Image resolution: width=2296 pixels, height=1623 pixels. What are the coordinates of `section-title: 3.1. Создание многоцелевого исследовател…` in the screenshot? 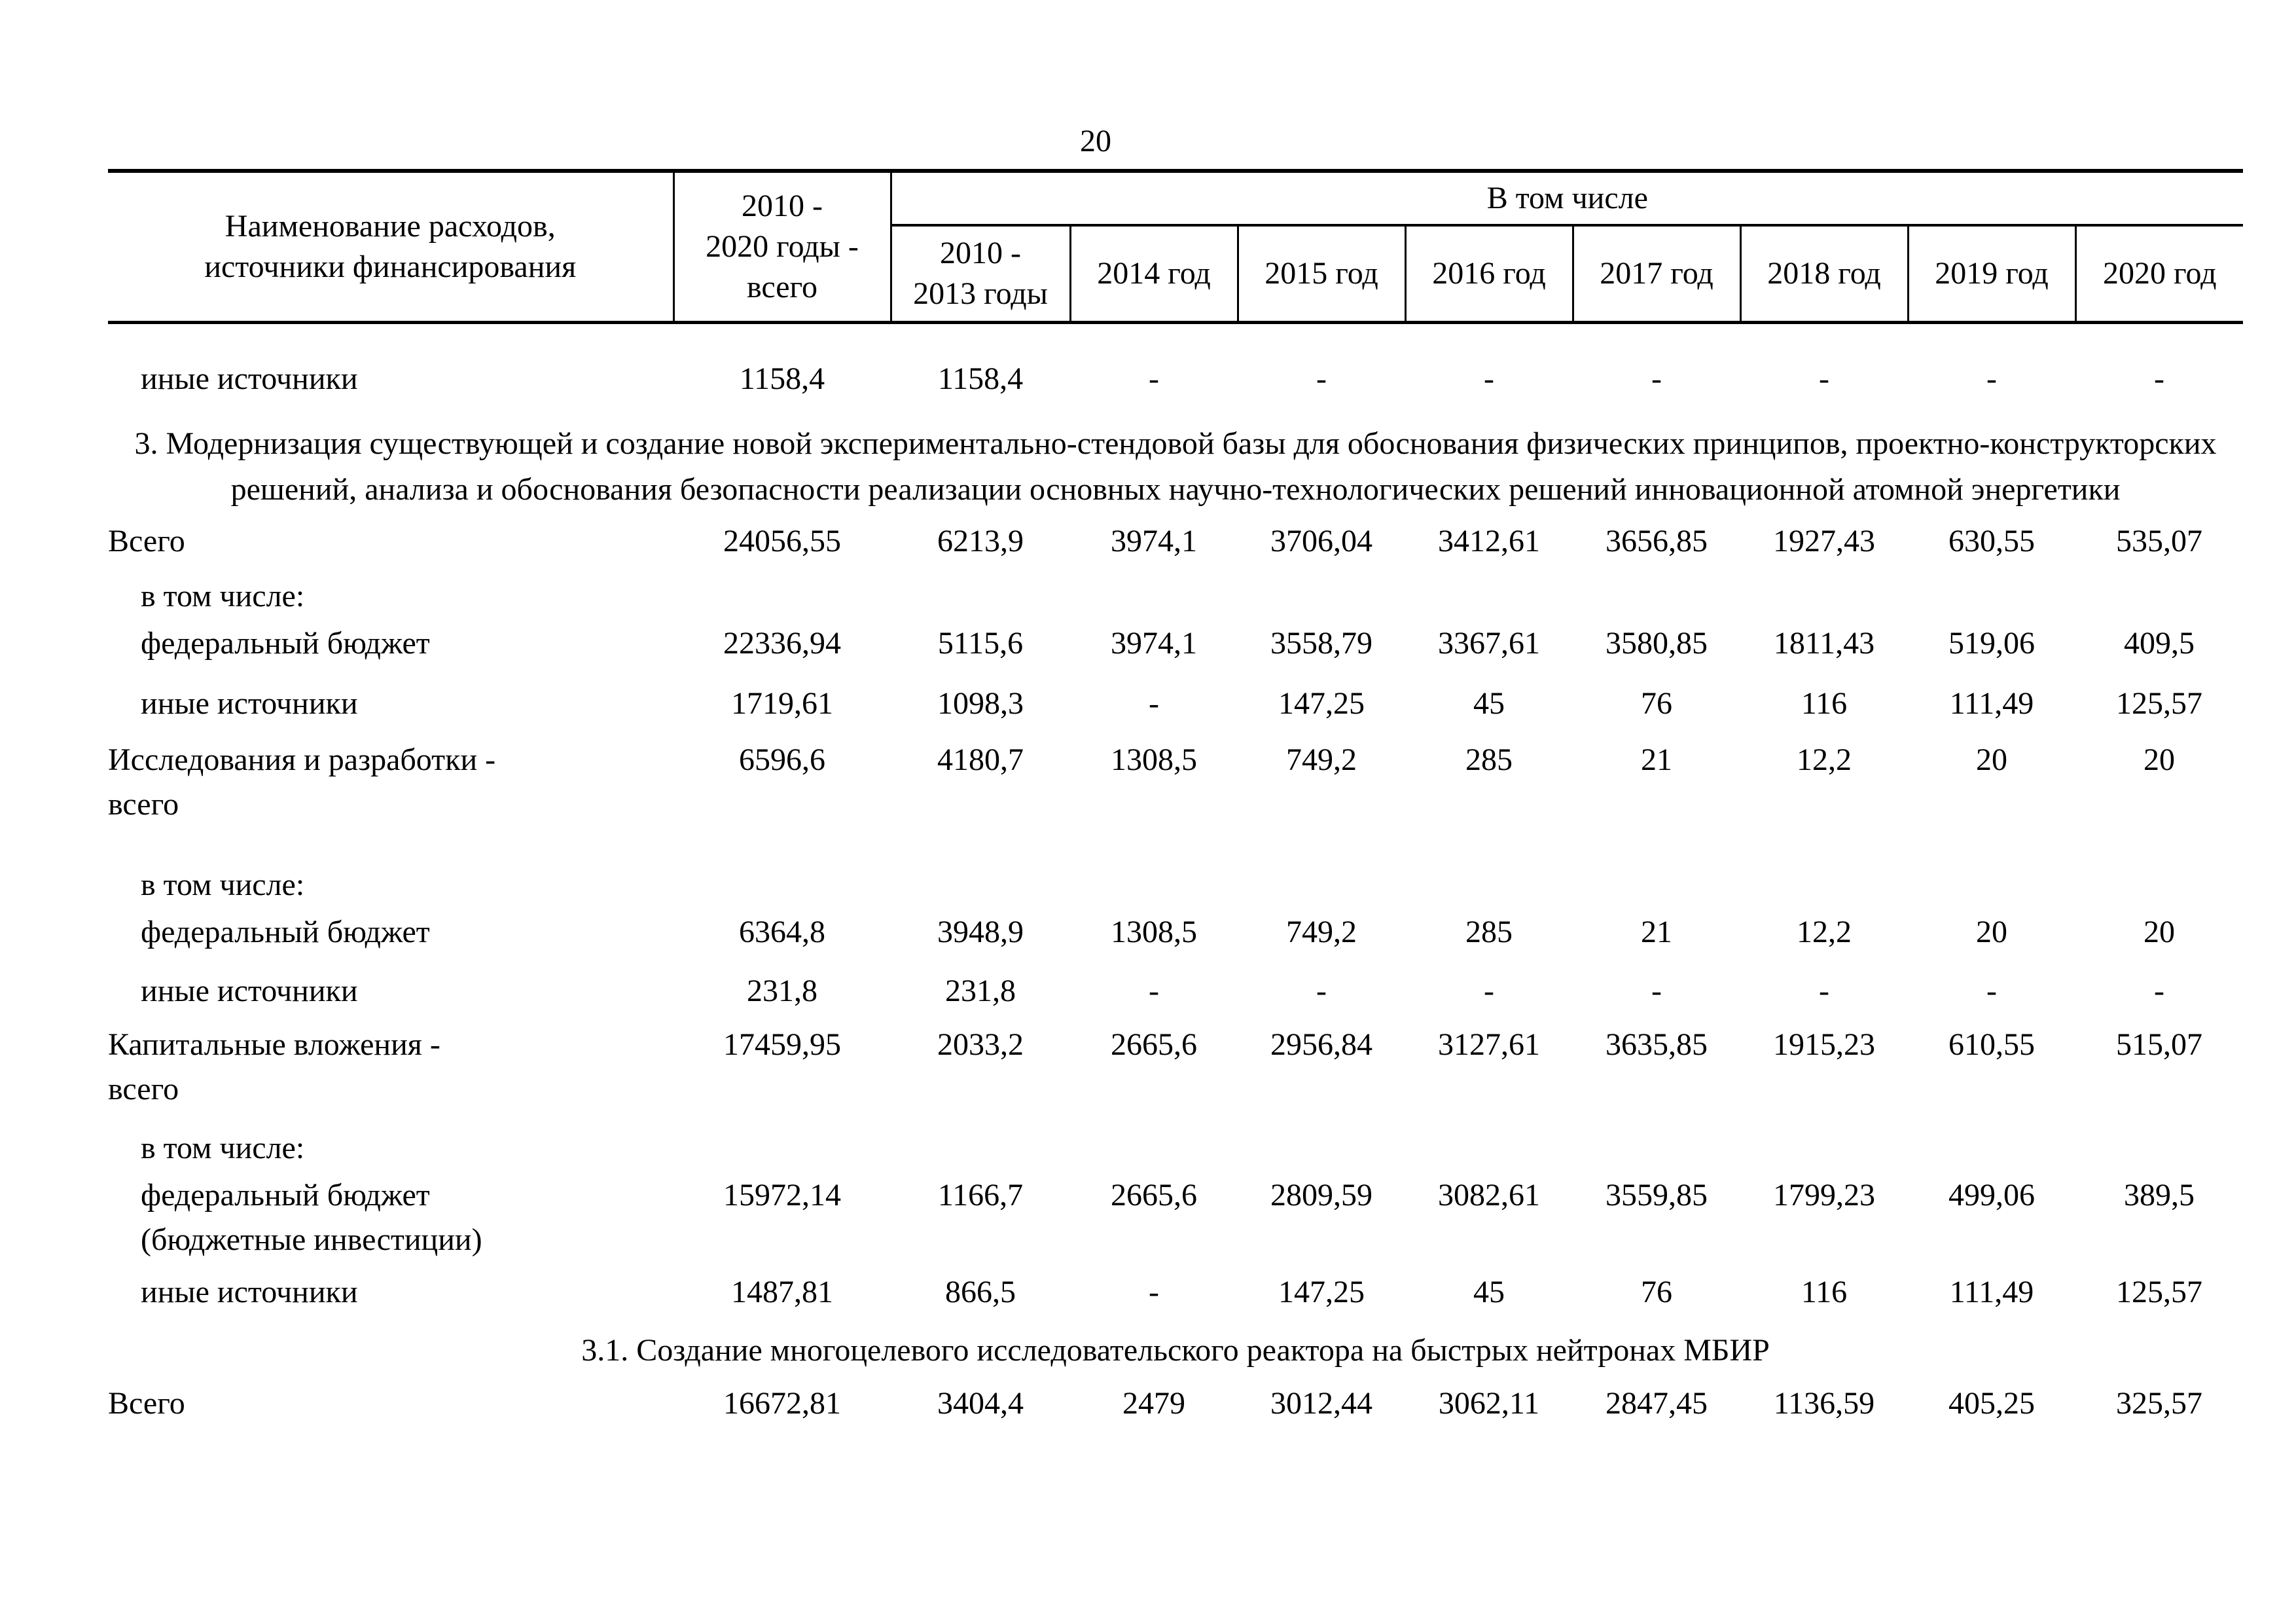 It's located at (1175, 1350).